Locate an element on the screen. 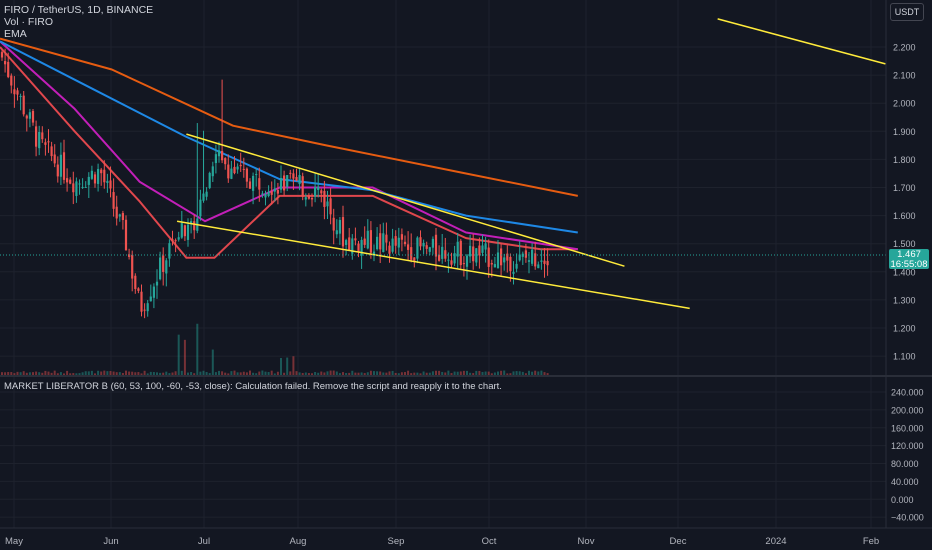  currency-button: USDT is located at coordinates (907, 12).